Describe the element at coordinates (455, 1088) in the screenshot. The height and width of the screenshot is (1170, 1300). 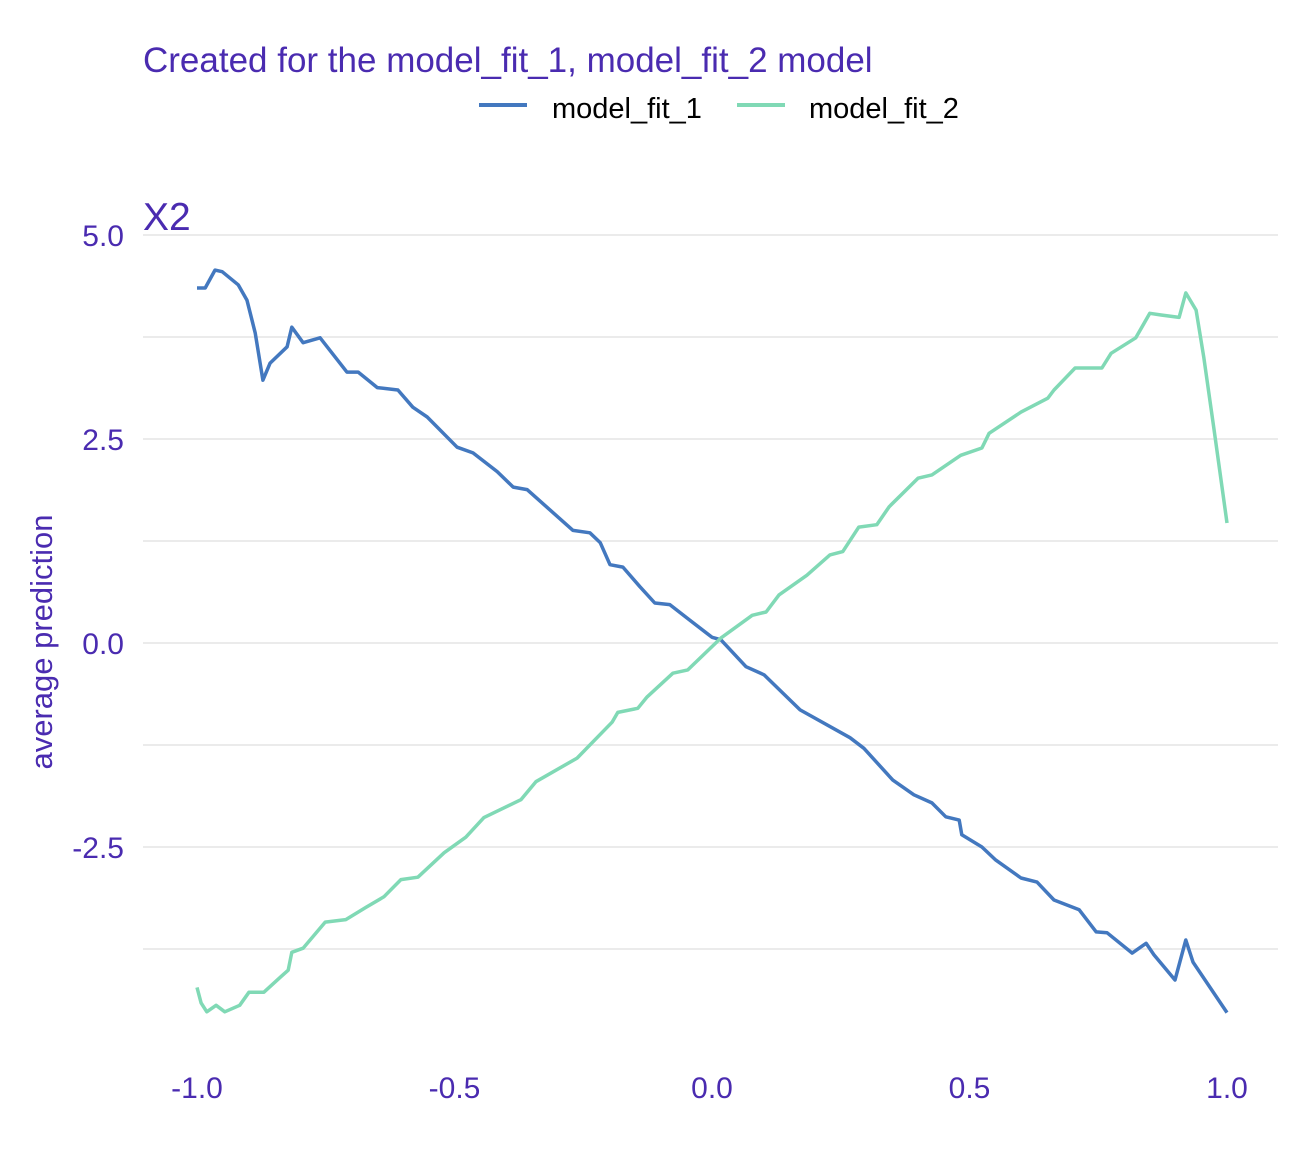
I see `x-tick-label: -0.5` at that location.